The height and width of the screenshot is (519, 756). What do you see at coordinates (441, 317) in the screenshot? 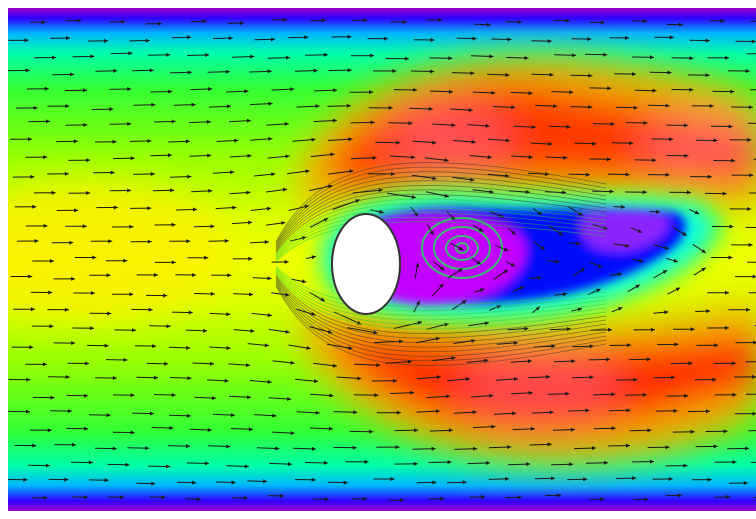
I see `streamline-lower` at bounding box center [441, 317].